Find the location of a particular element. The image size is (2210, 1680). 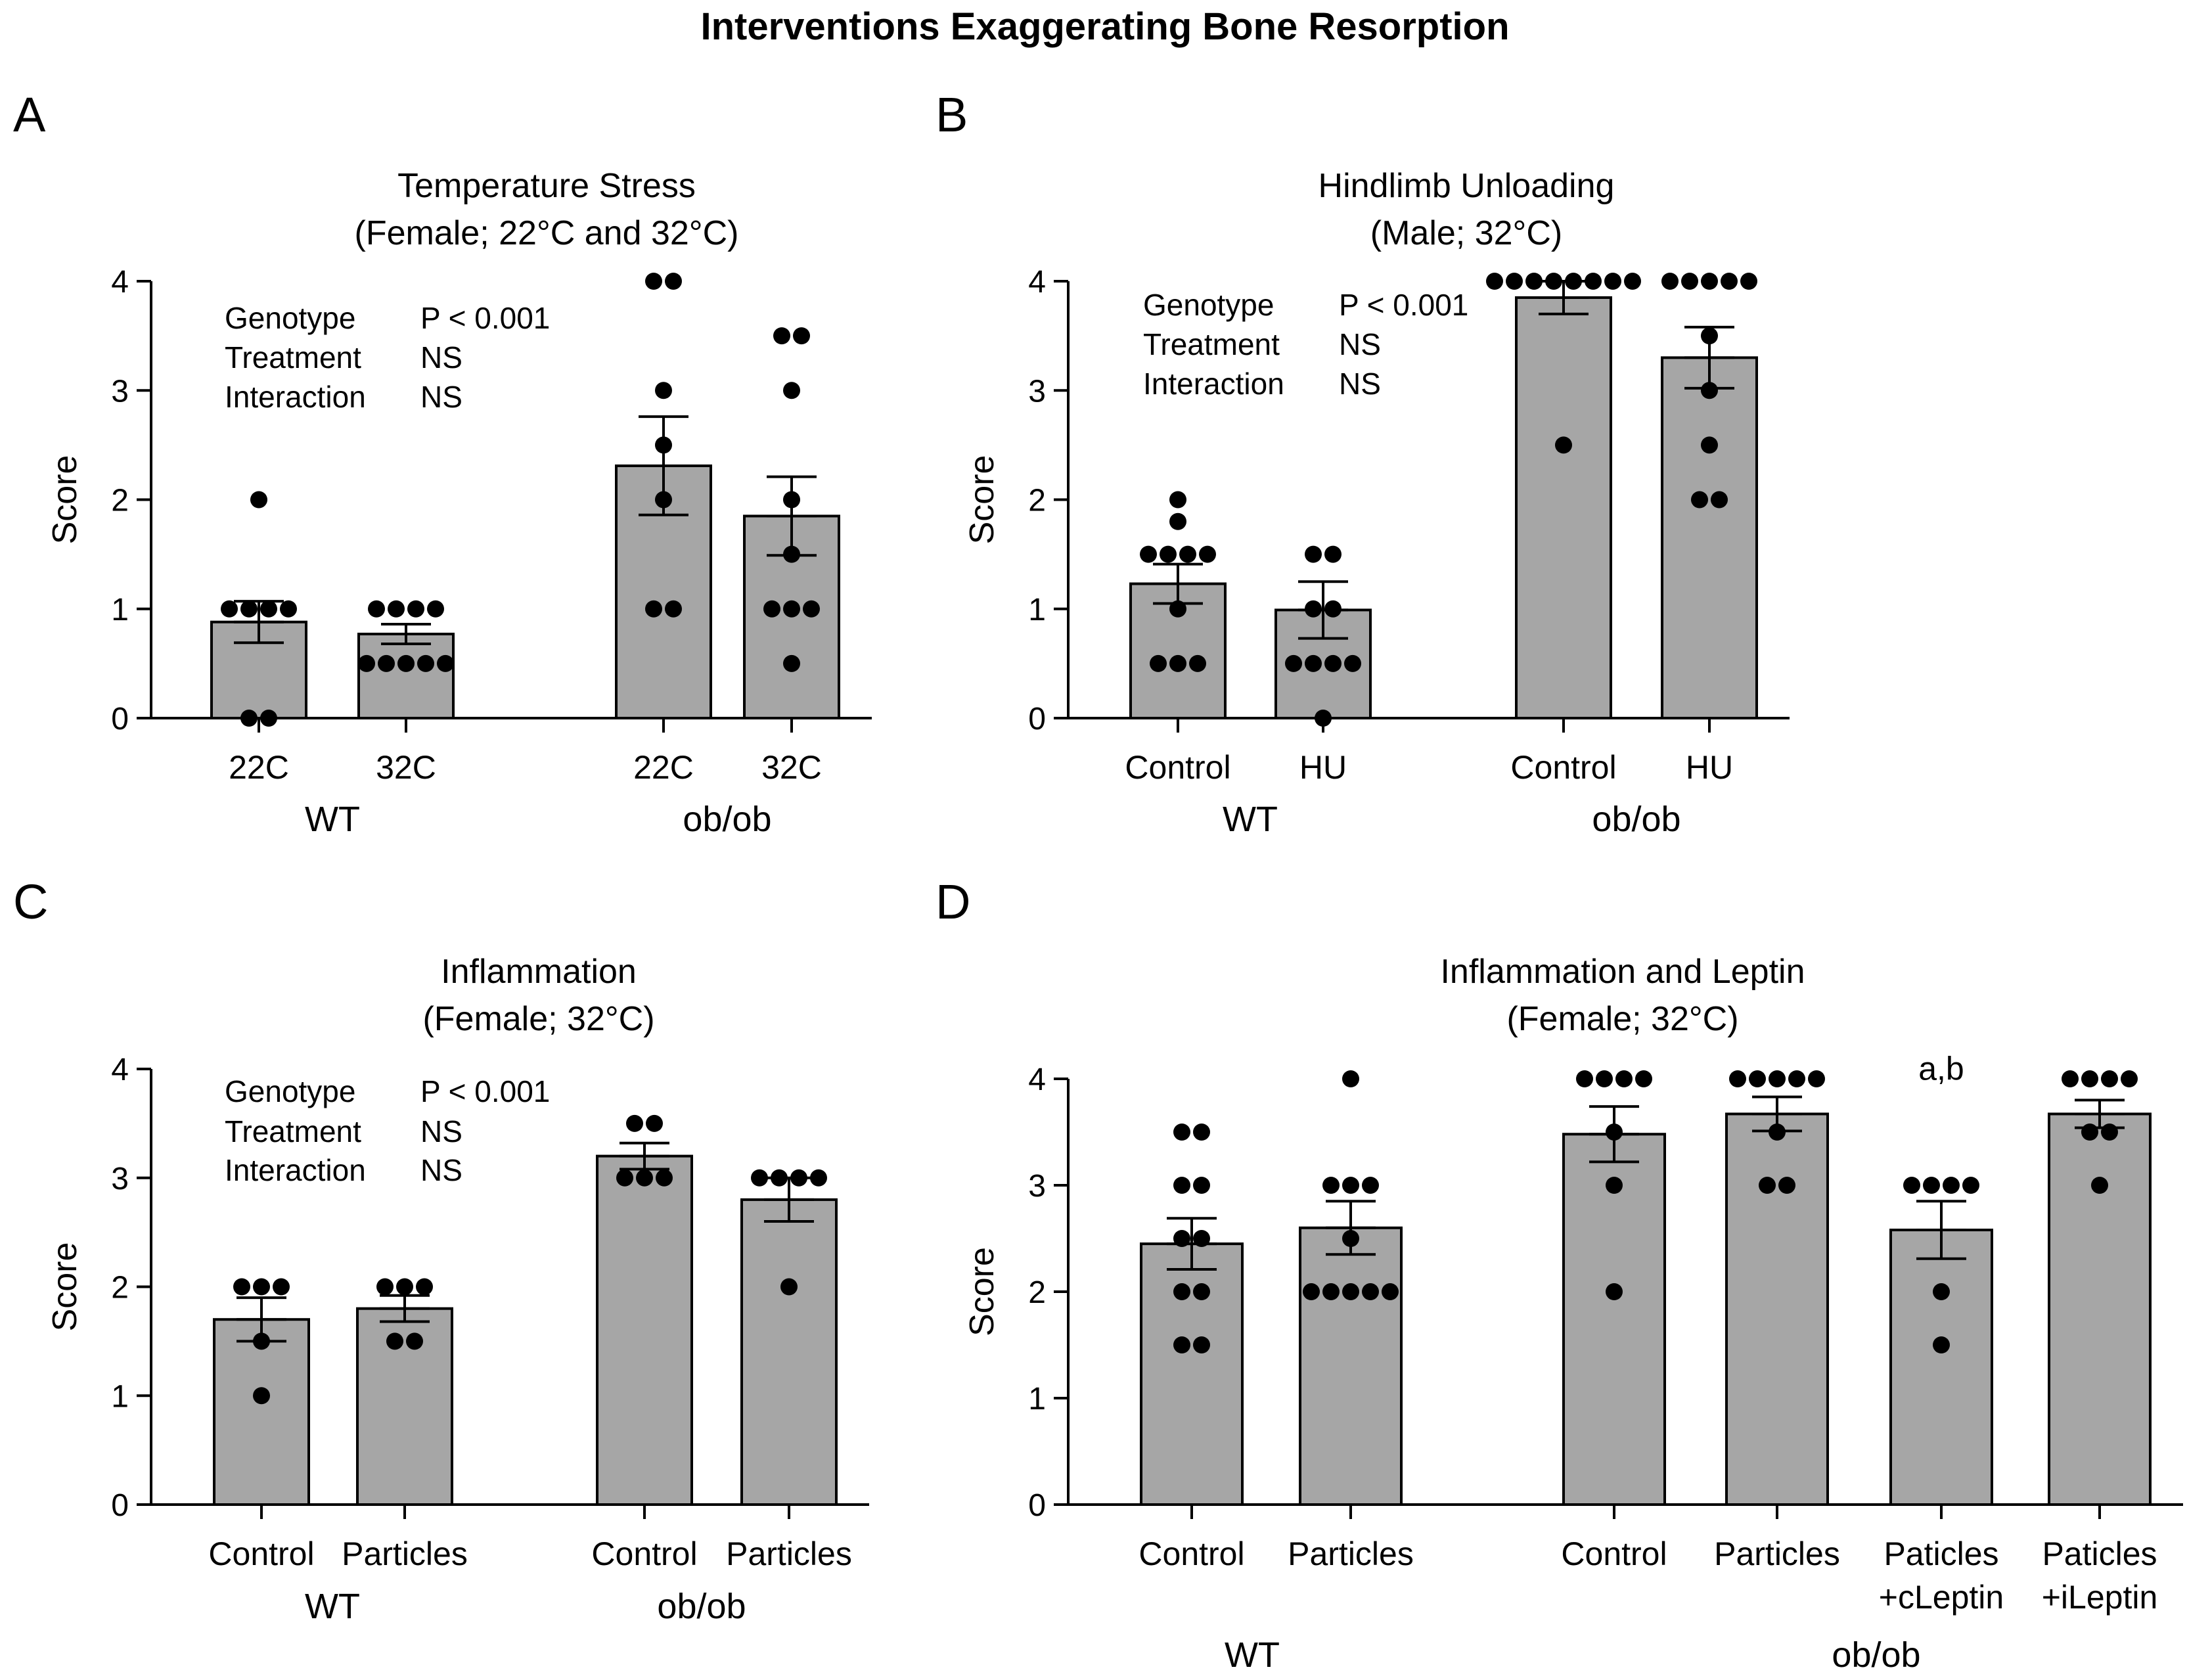

x-tick-label: HU is located at coordinates (1323, 767).